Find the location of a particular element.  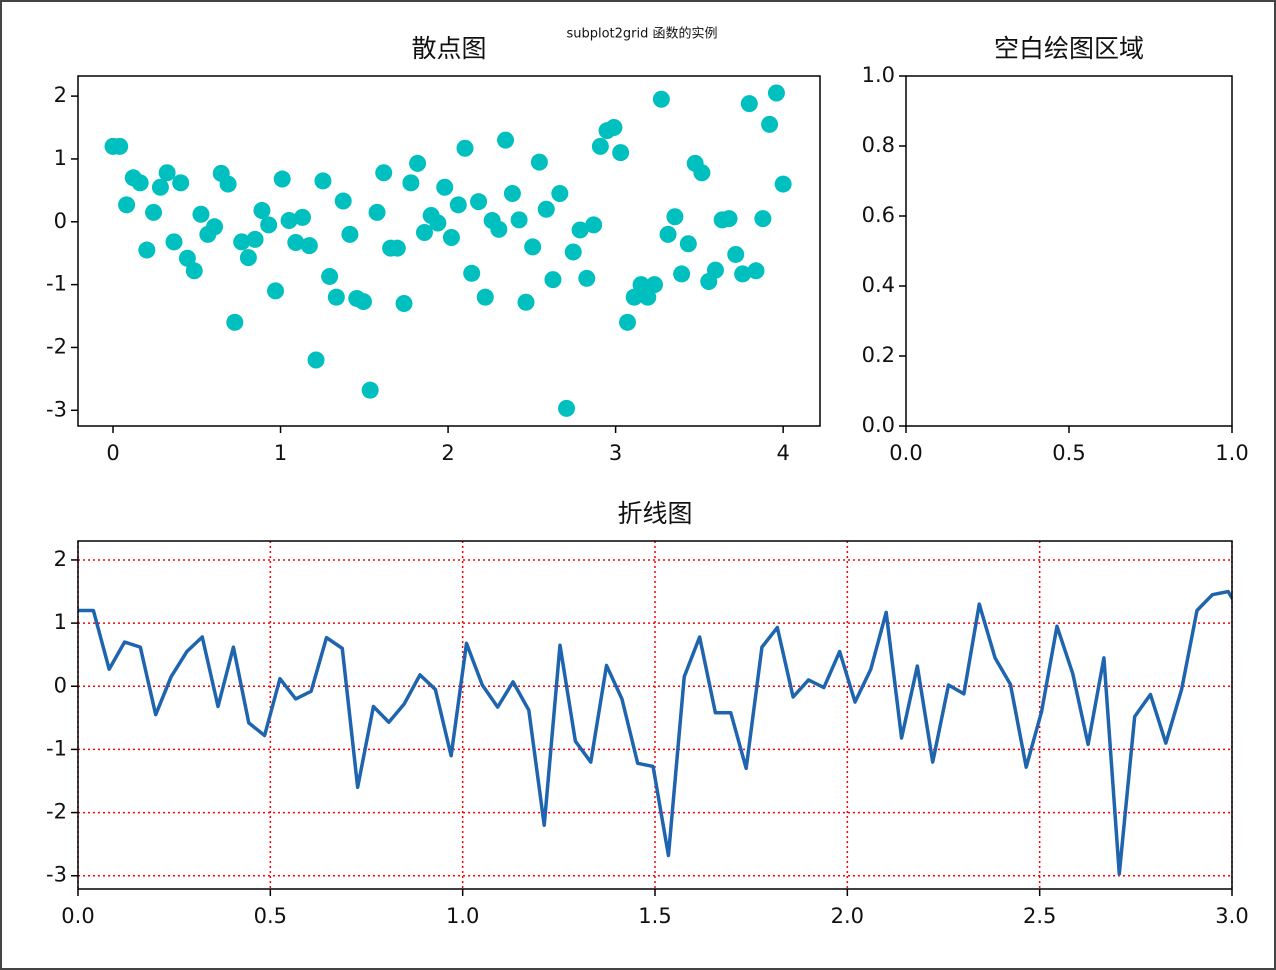

x-tick-label: 3.0 is located at coordinates (1231, 916).